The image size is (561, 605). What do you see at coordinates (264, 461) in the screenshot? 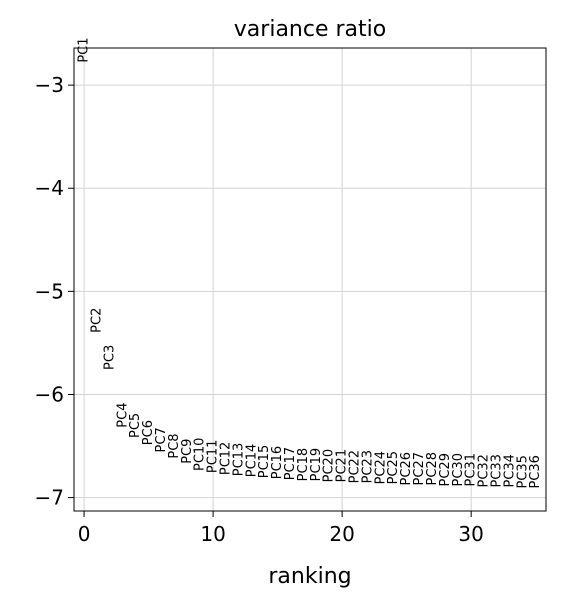
I see `point-label: PC15` at bounding box center [264, 461].